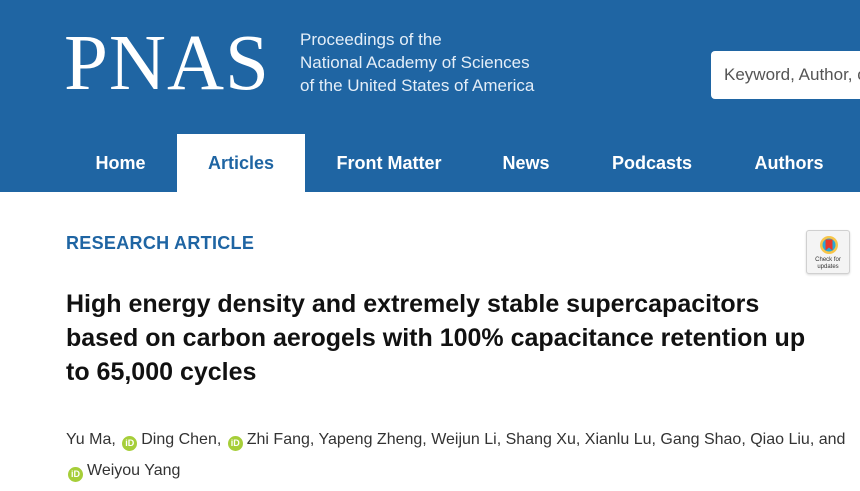  I want to click on author-name: Zhi Fang, so click(278, 439).